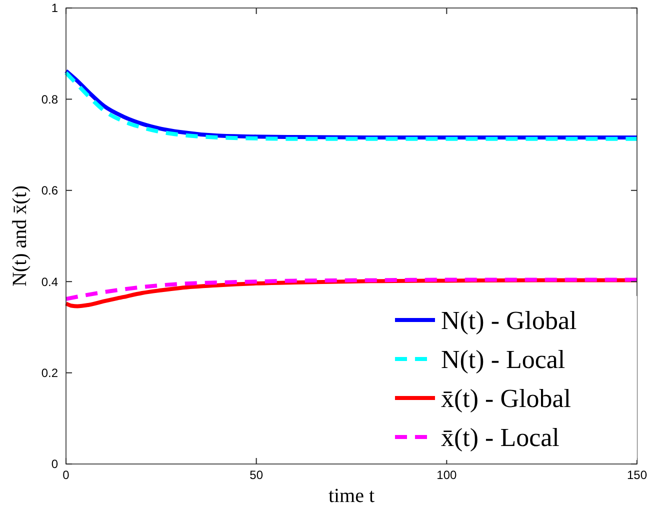  I want to click on y-tick-label: 0.4, so click(49, 281).